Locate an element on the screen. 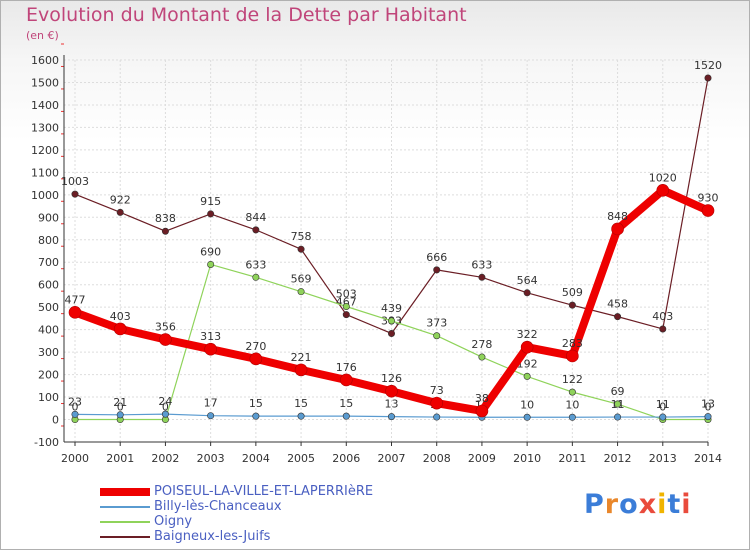 This screenshot has height=550, width=750. y-tick-label: 1100 is located at coordinates (45, 172).